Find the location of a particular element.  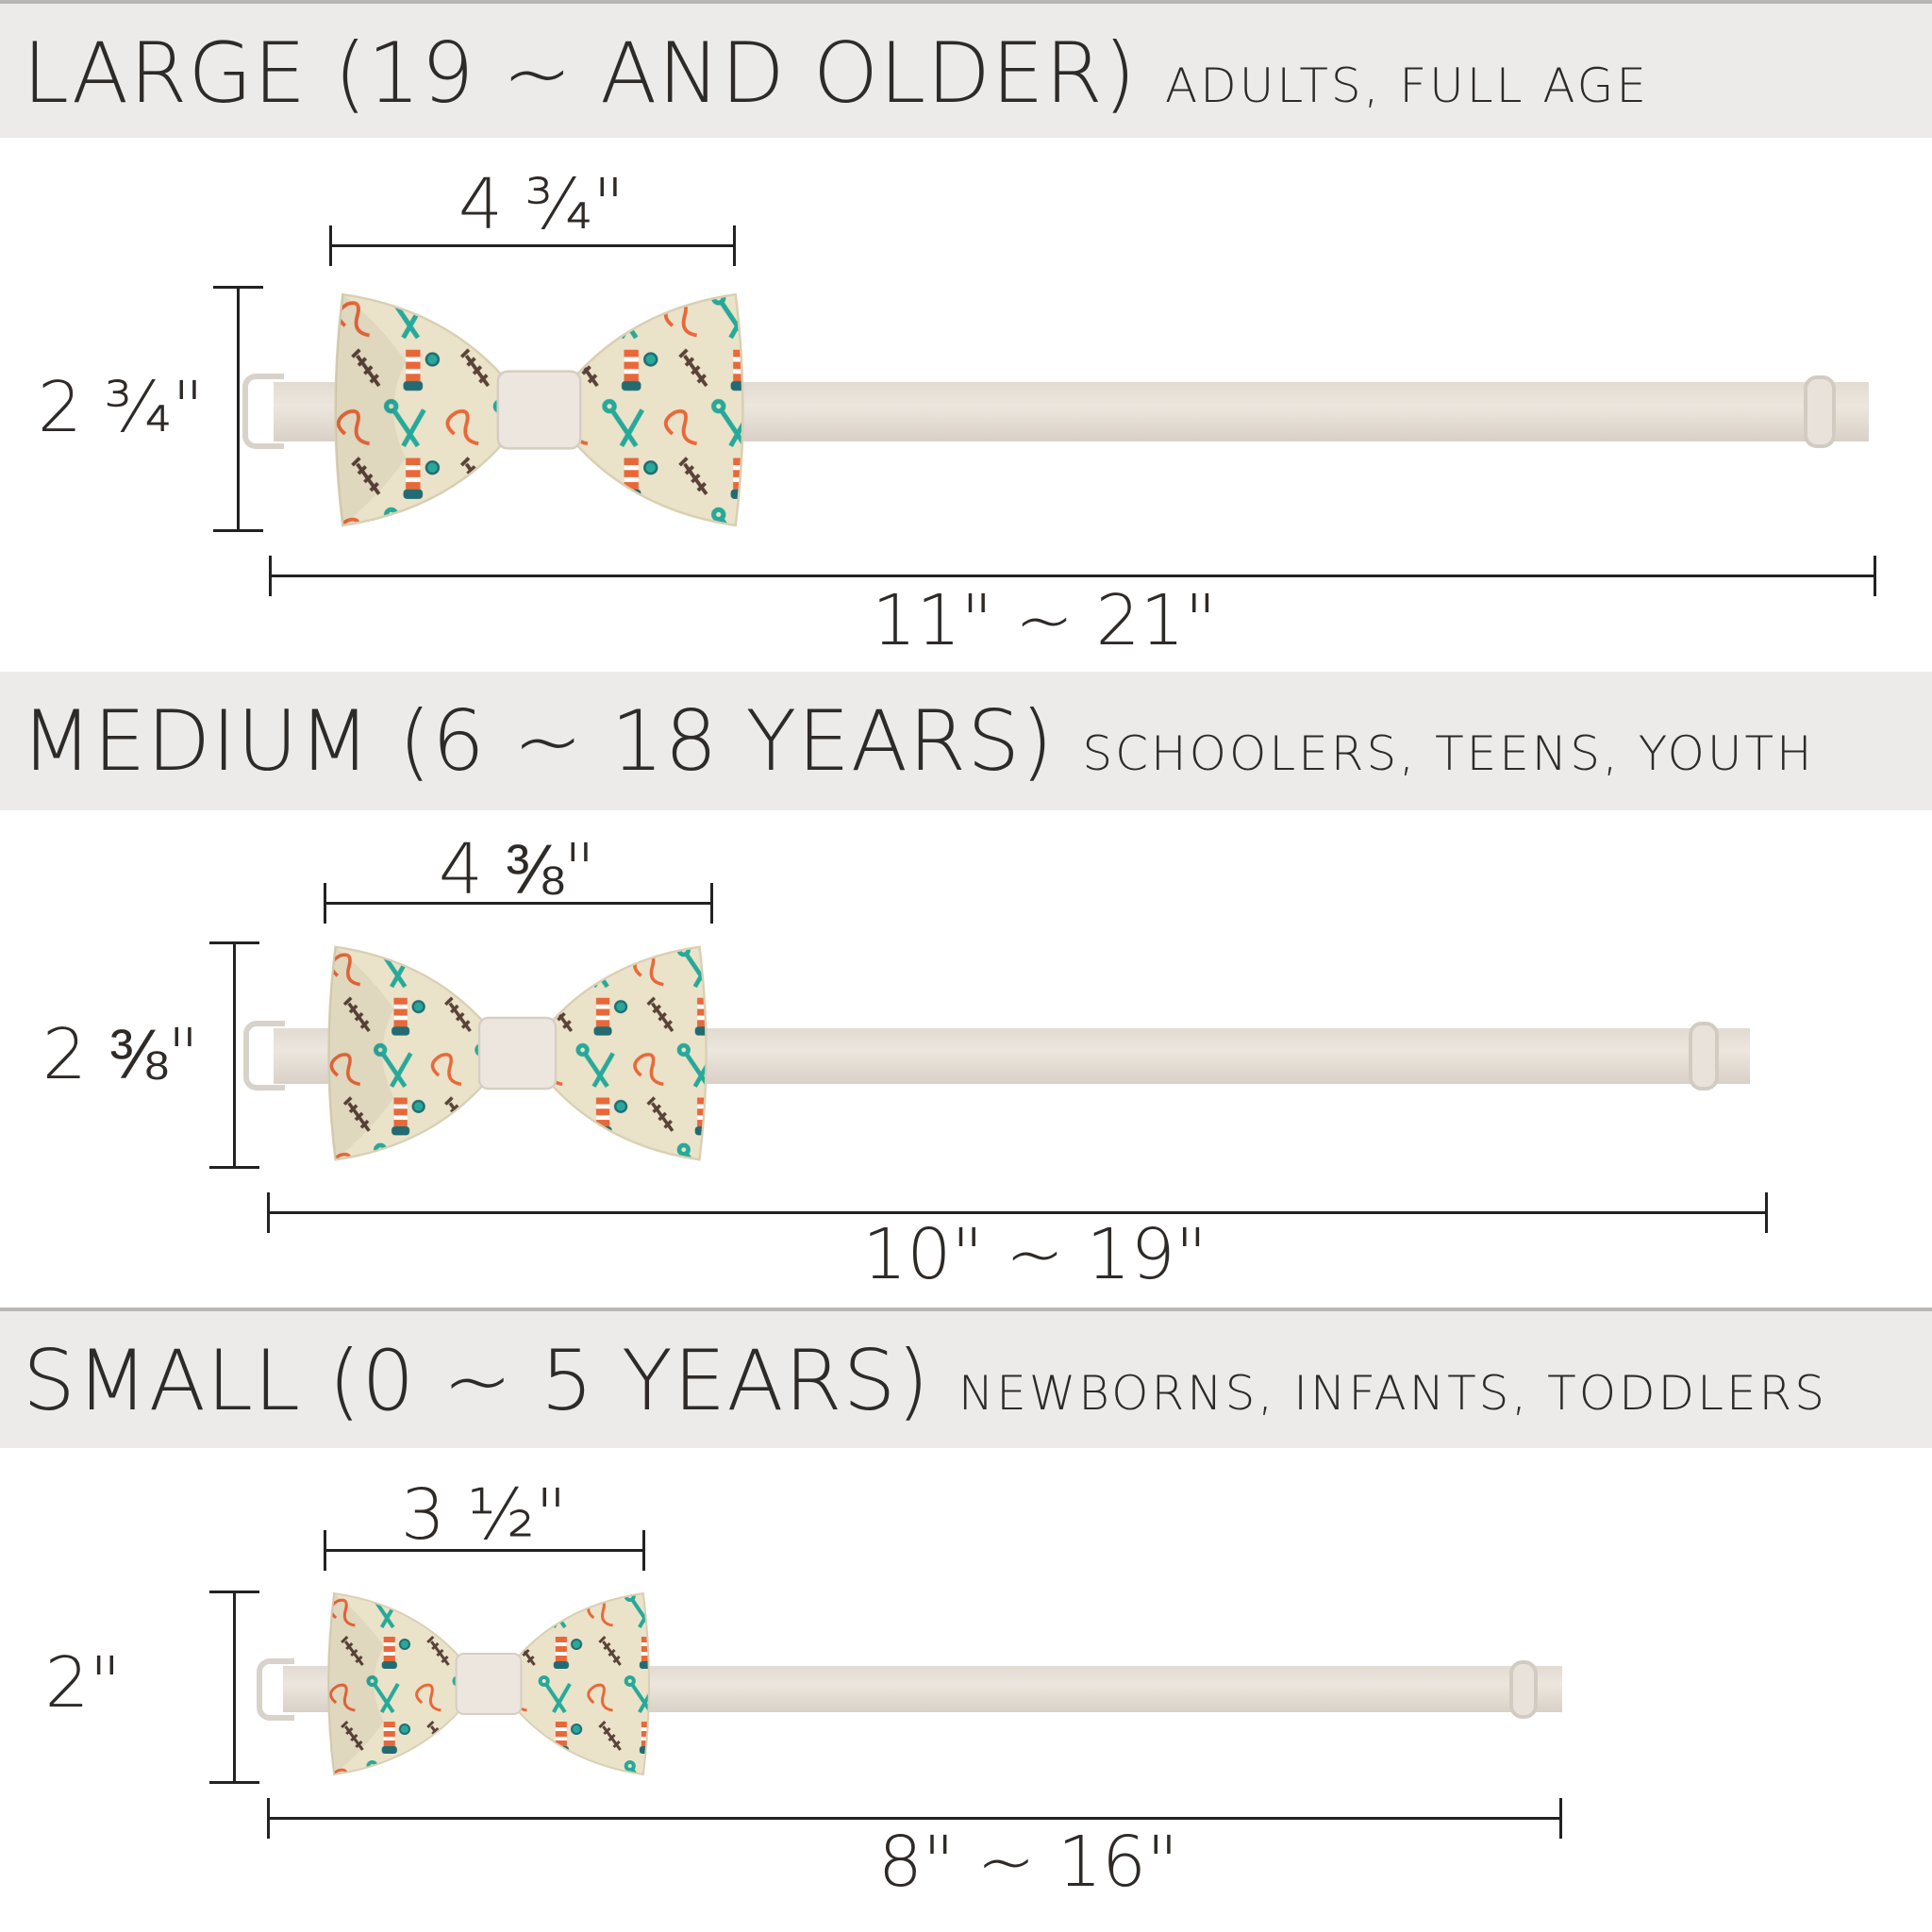

length-label: 8" ~ 16" is located at coordinates (1028, 1863).